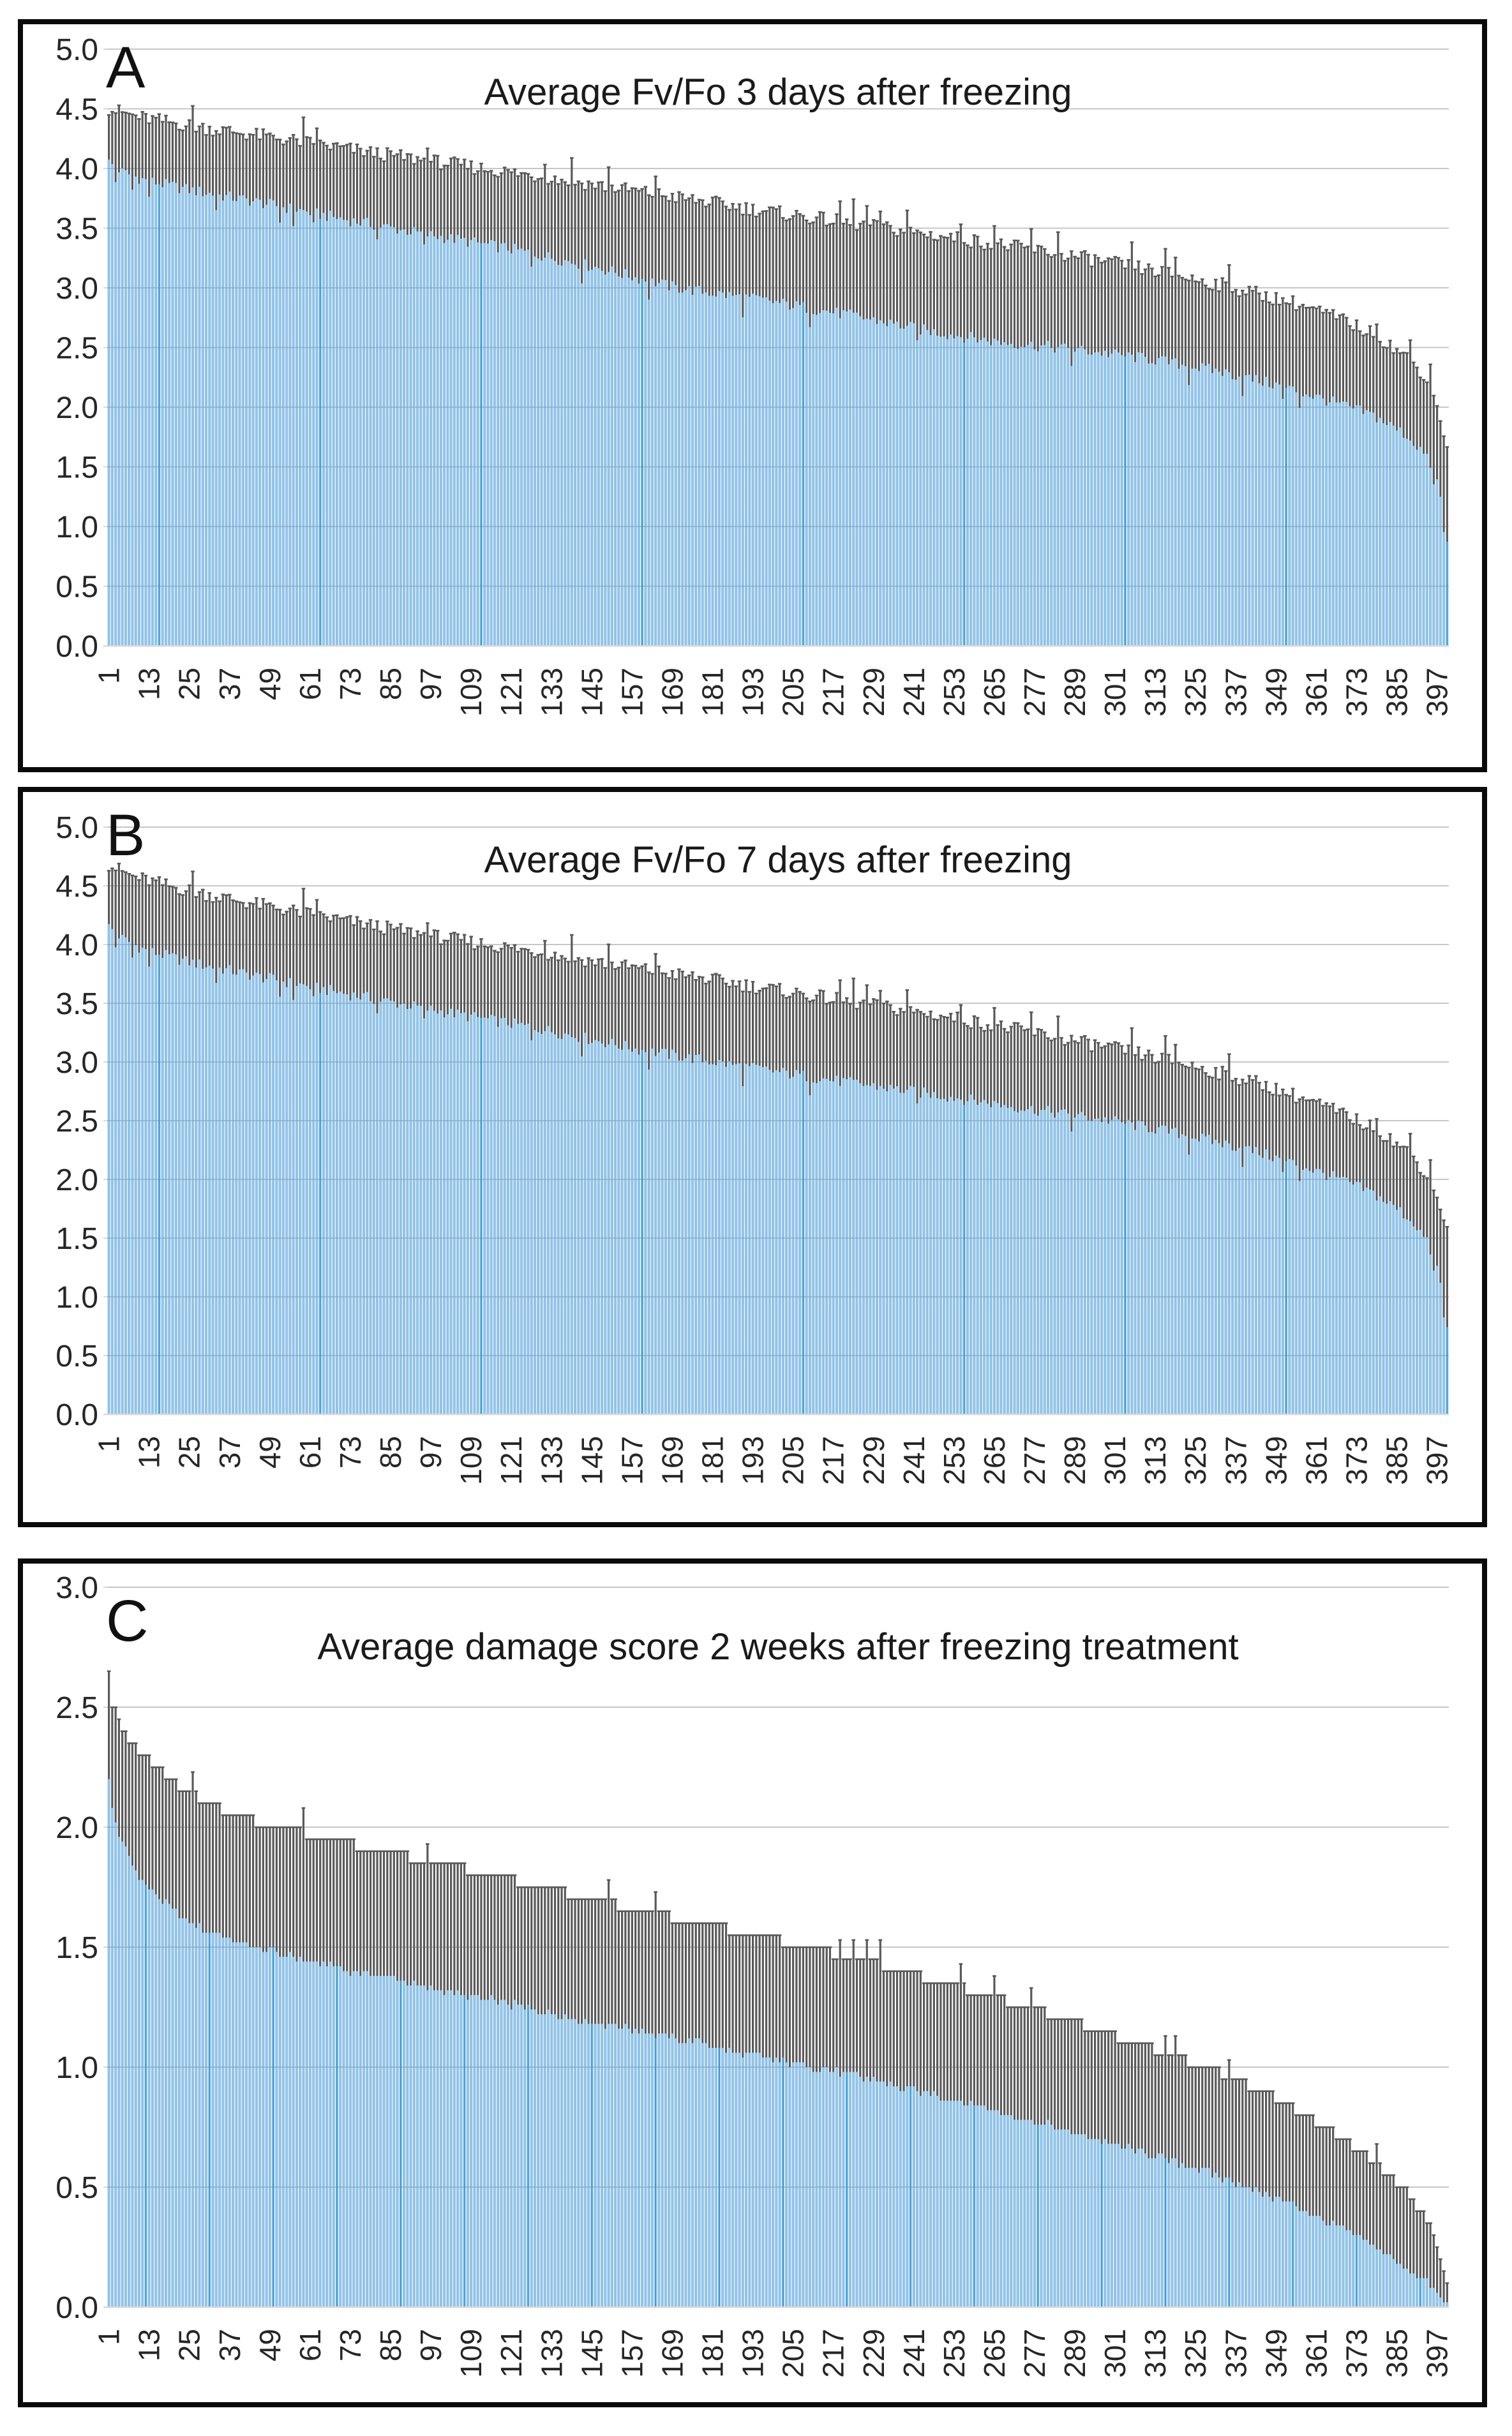 The width and height of the screenshot is (1512, 2436). What do you see at coordinates (126, 835) in the screenshot?
I see `panel-b-letter: B` at bounding box center [126, 835].